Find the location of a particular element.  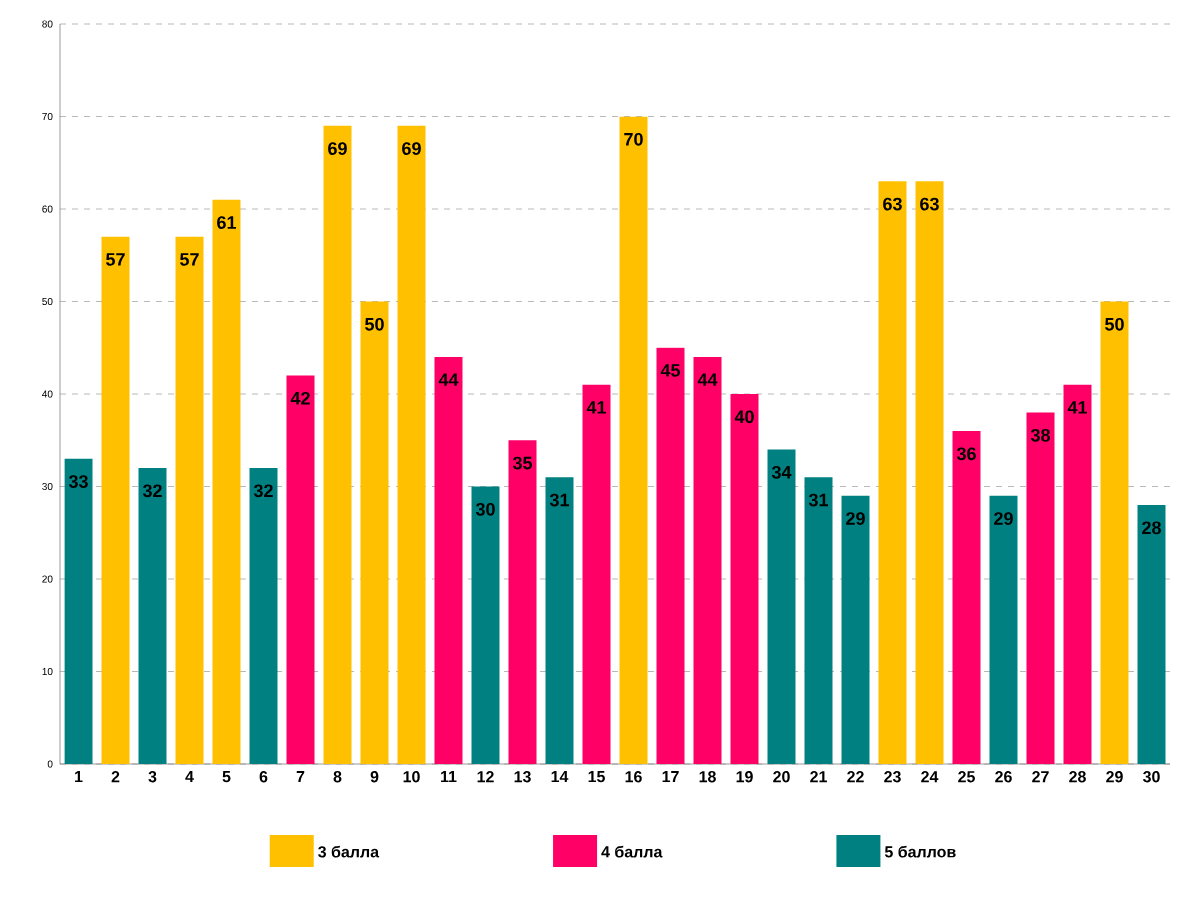

data-label: 36 is located at coordinates (966, 454).